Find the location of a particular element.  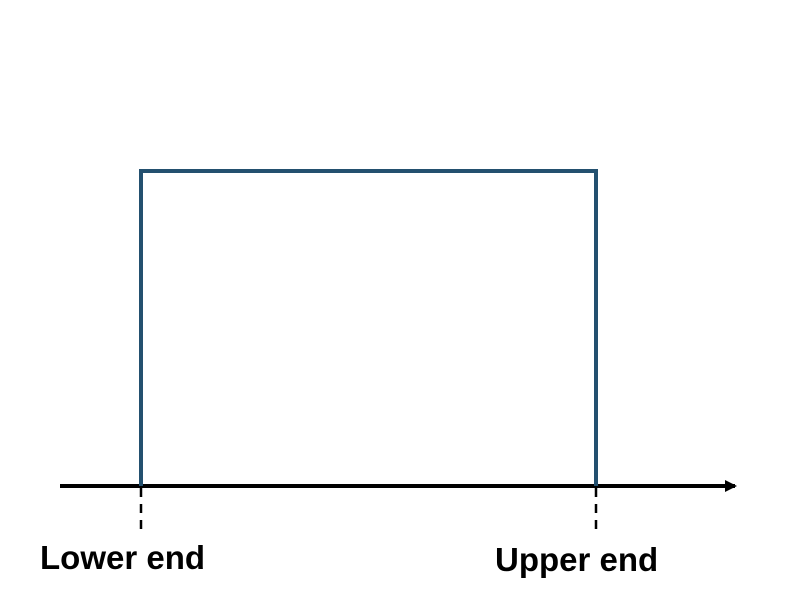

lower-end-label: Lower end is located at coordinates (123, 557).